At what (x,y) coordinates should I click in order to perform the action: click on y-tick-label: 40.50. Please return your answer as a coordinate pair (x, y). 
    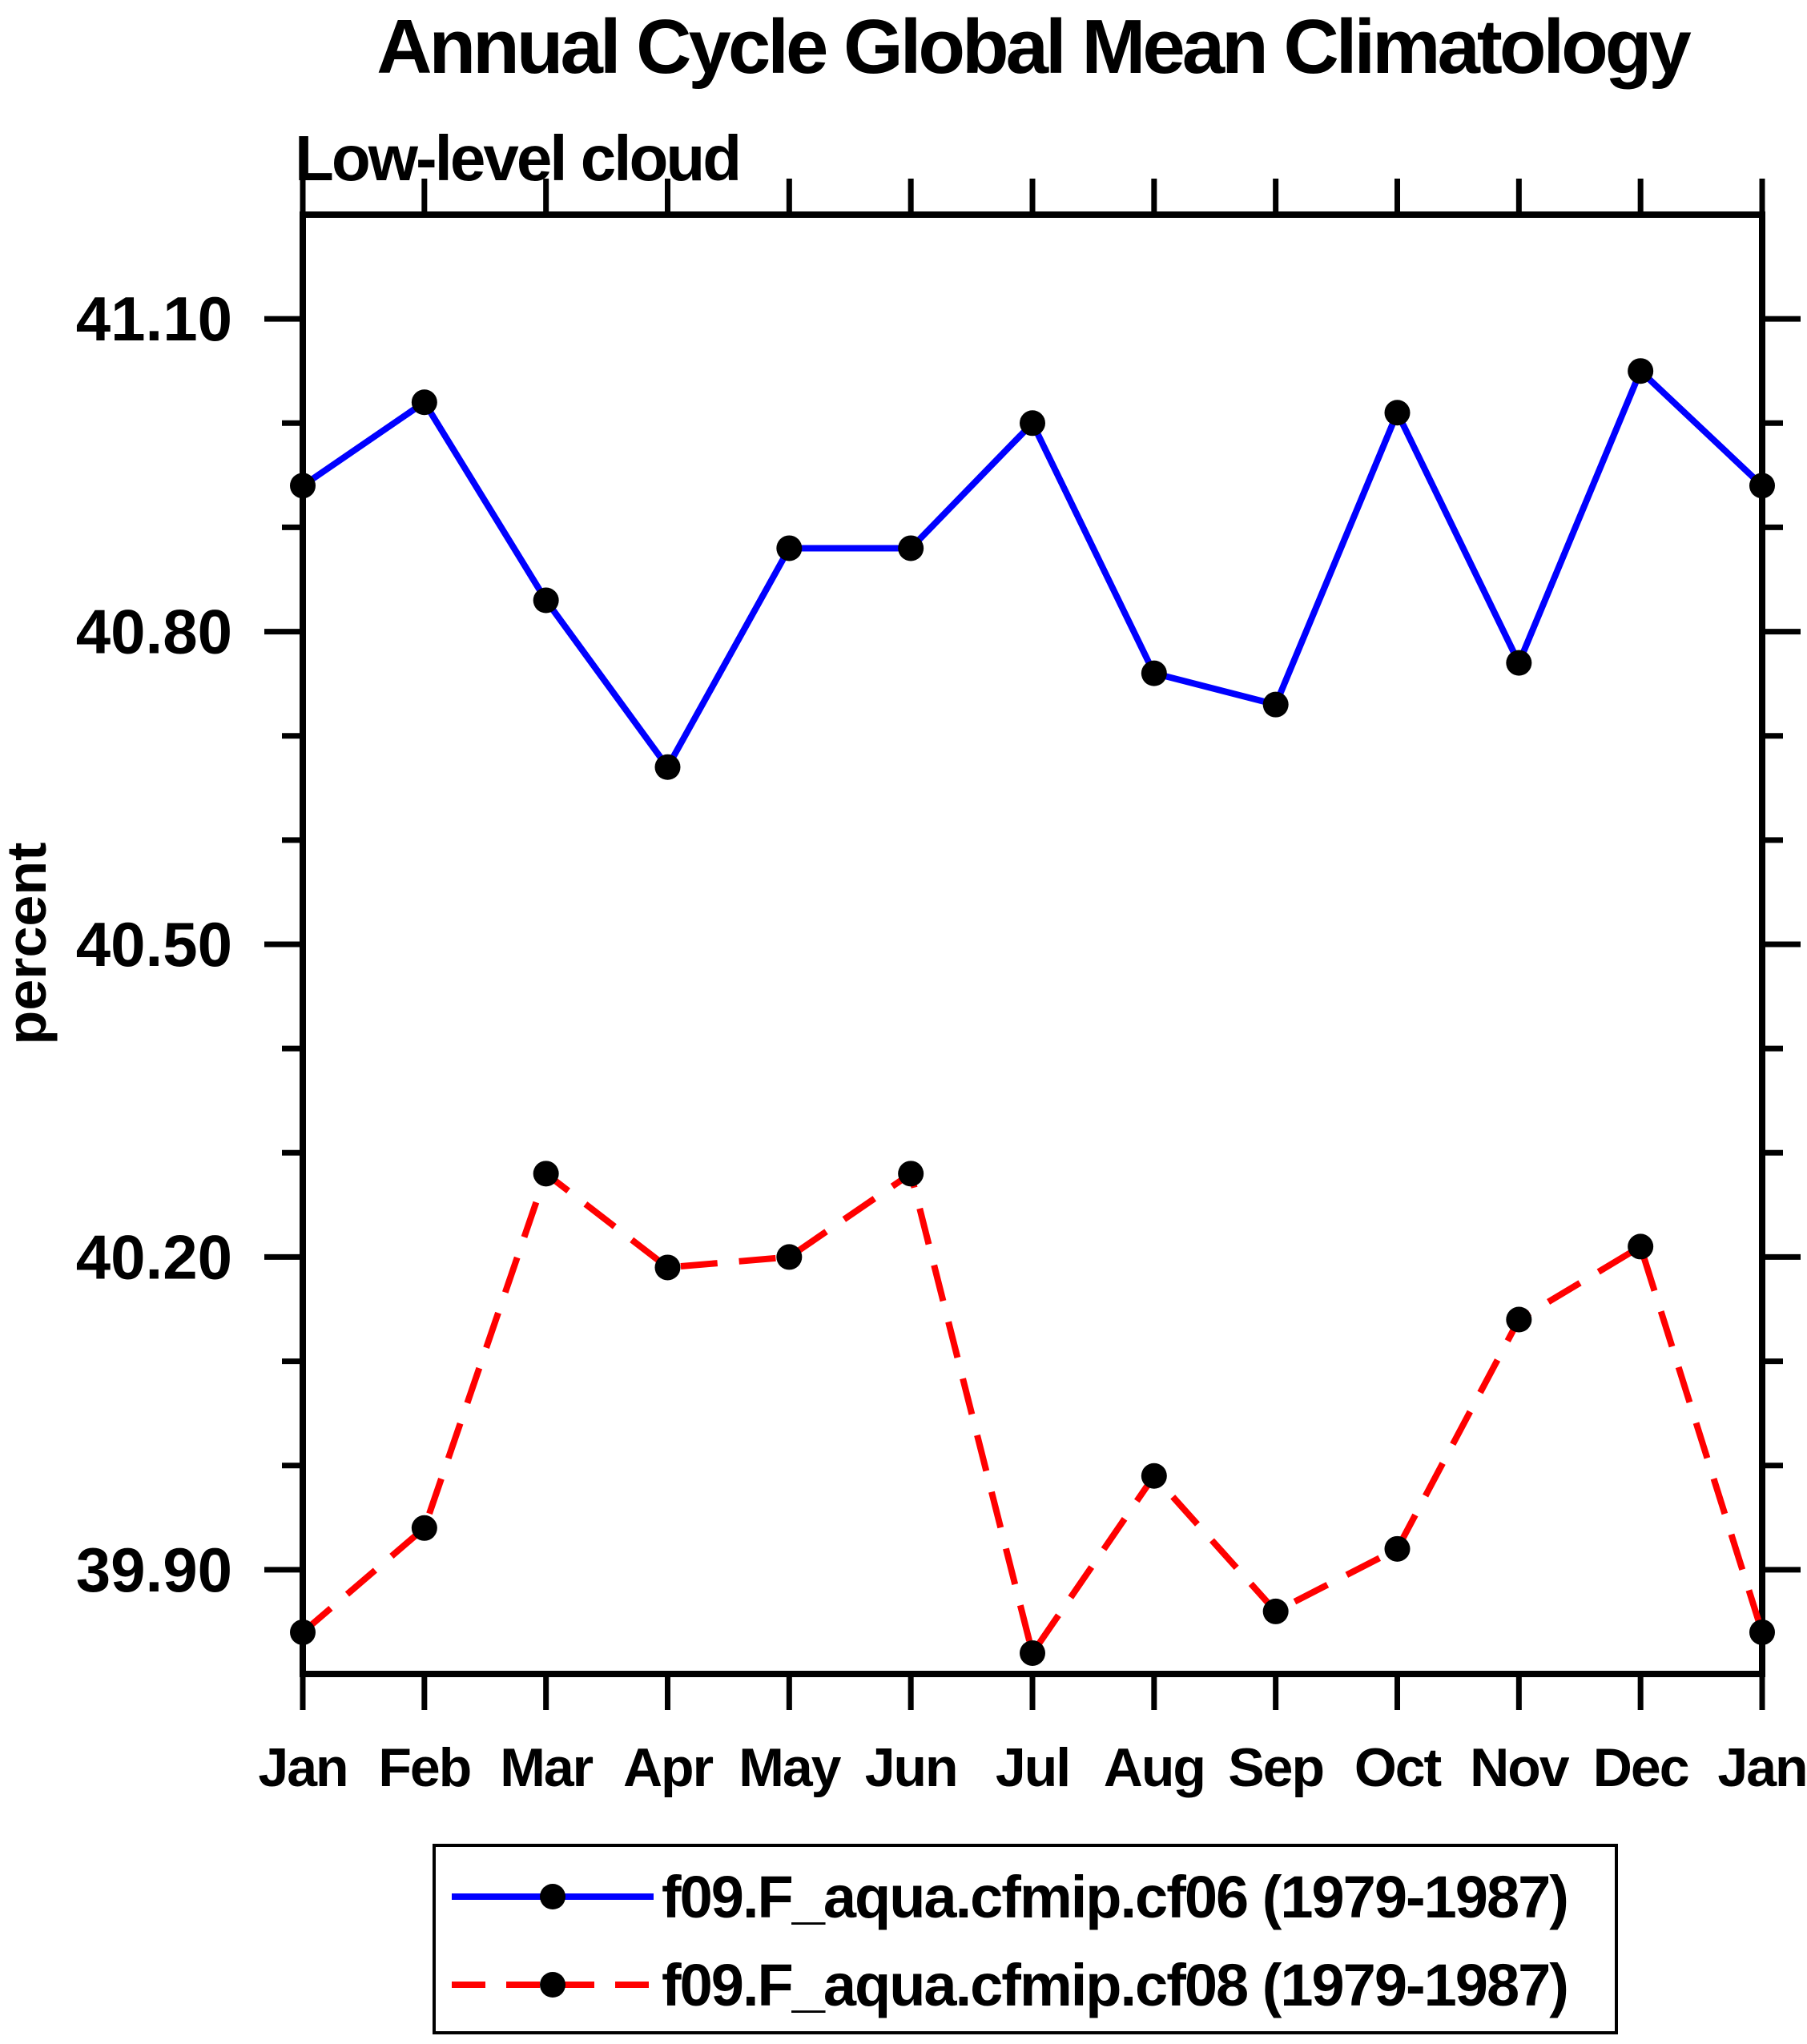
    Looking at the image, I should click on (154, 944).